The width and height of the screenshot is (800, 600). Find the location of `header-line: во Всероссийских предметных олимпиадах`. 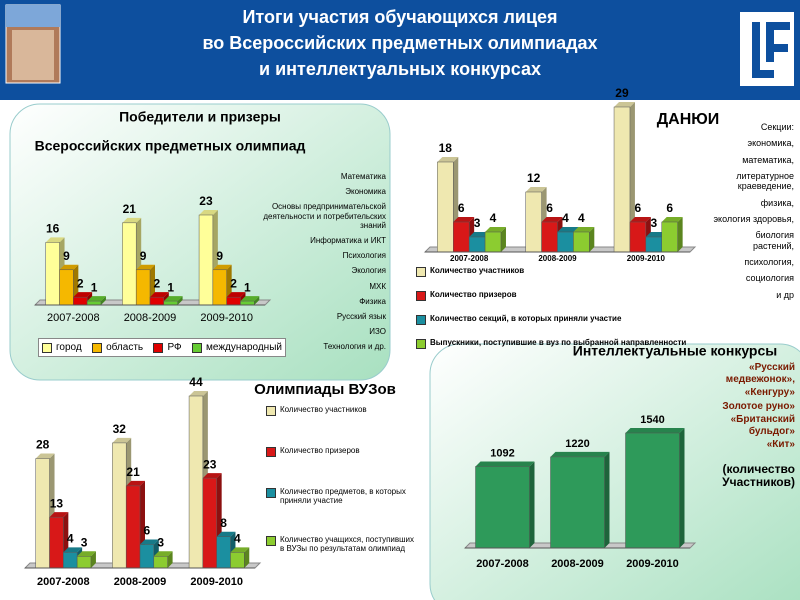

header-line: во Всероссийских предметных олимпиадах is located at coordinates (399, 43).